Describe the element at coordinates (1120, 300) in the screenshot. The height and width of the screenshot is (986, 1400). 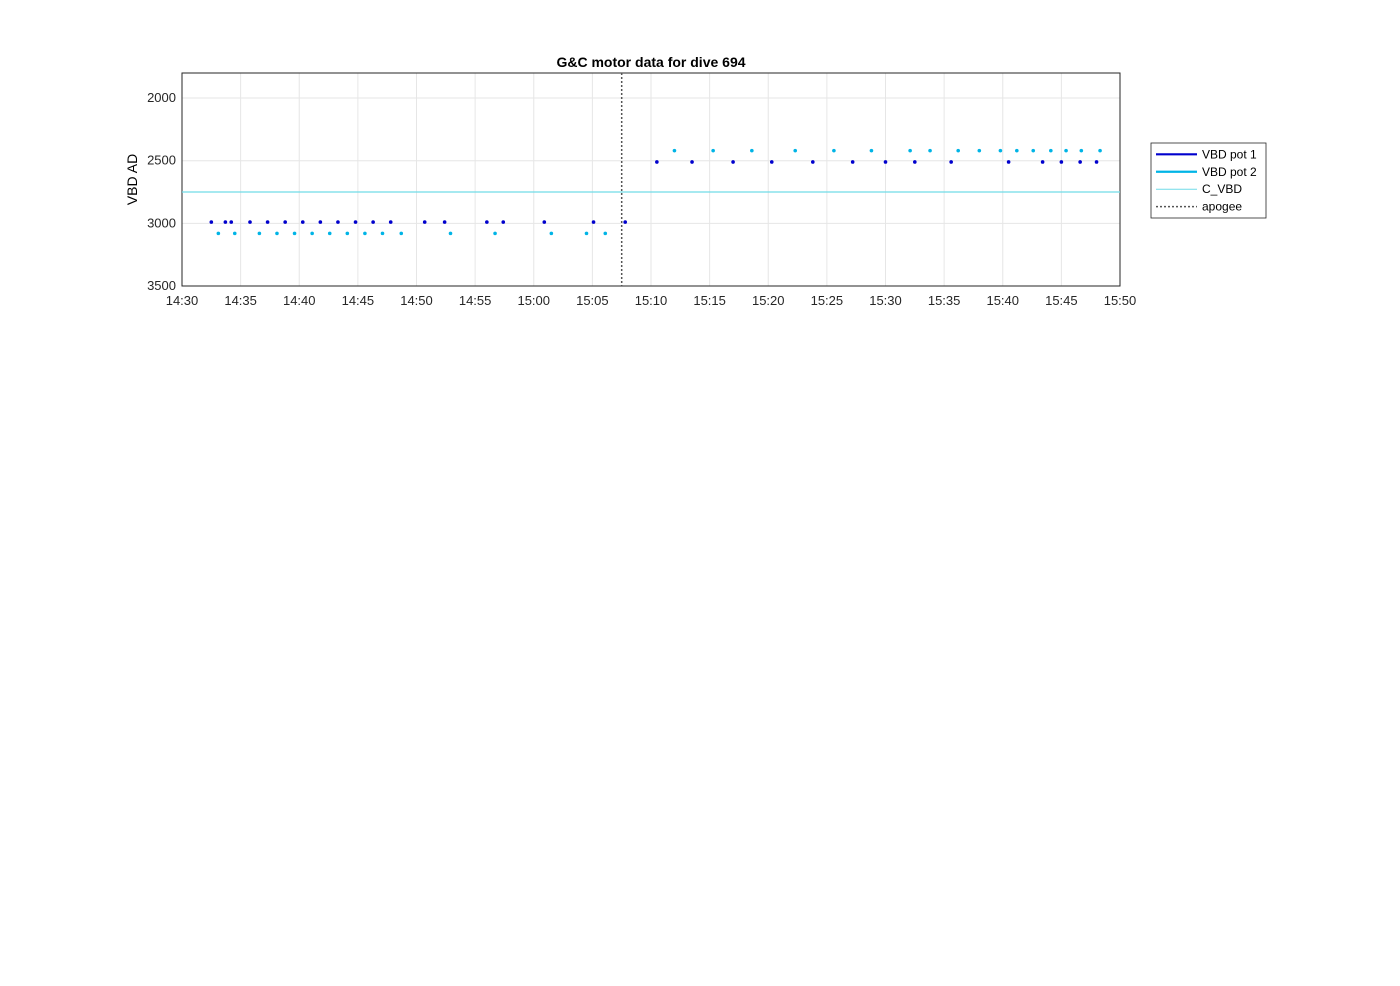
I see `x-tick-label: 15:50` at that location.